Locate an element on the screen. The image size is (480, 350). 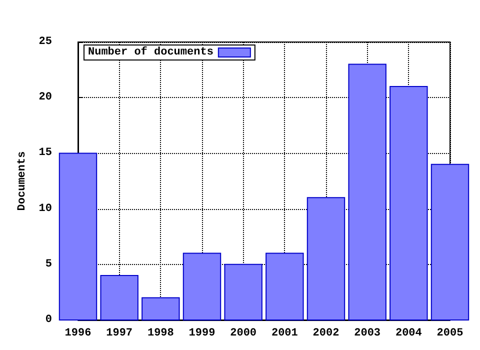
x-tick-label: 1998 is located at coordinates (160, 334).